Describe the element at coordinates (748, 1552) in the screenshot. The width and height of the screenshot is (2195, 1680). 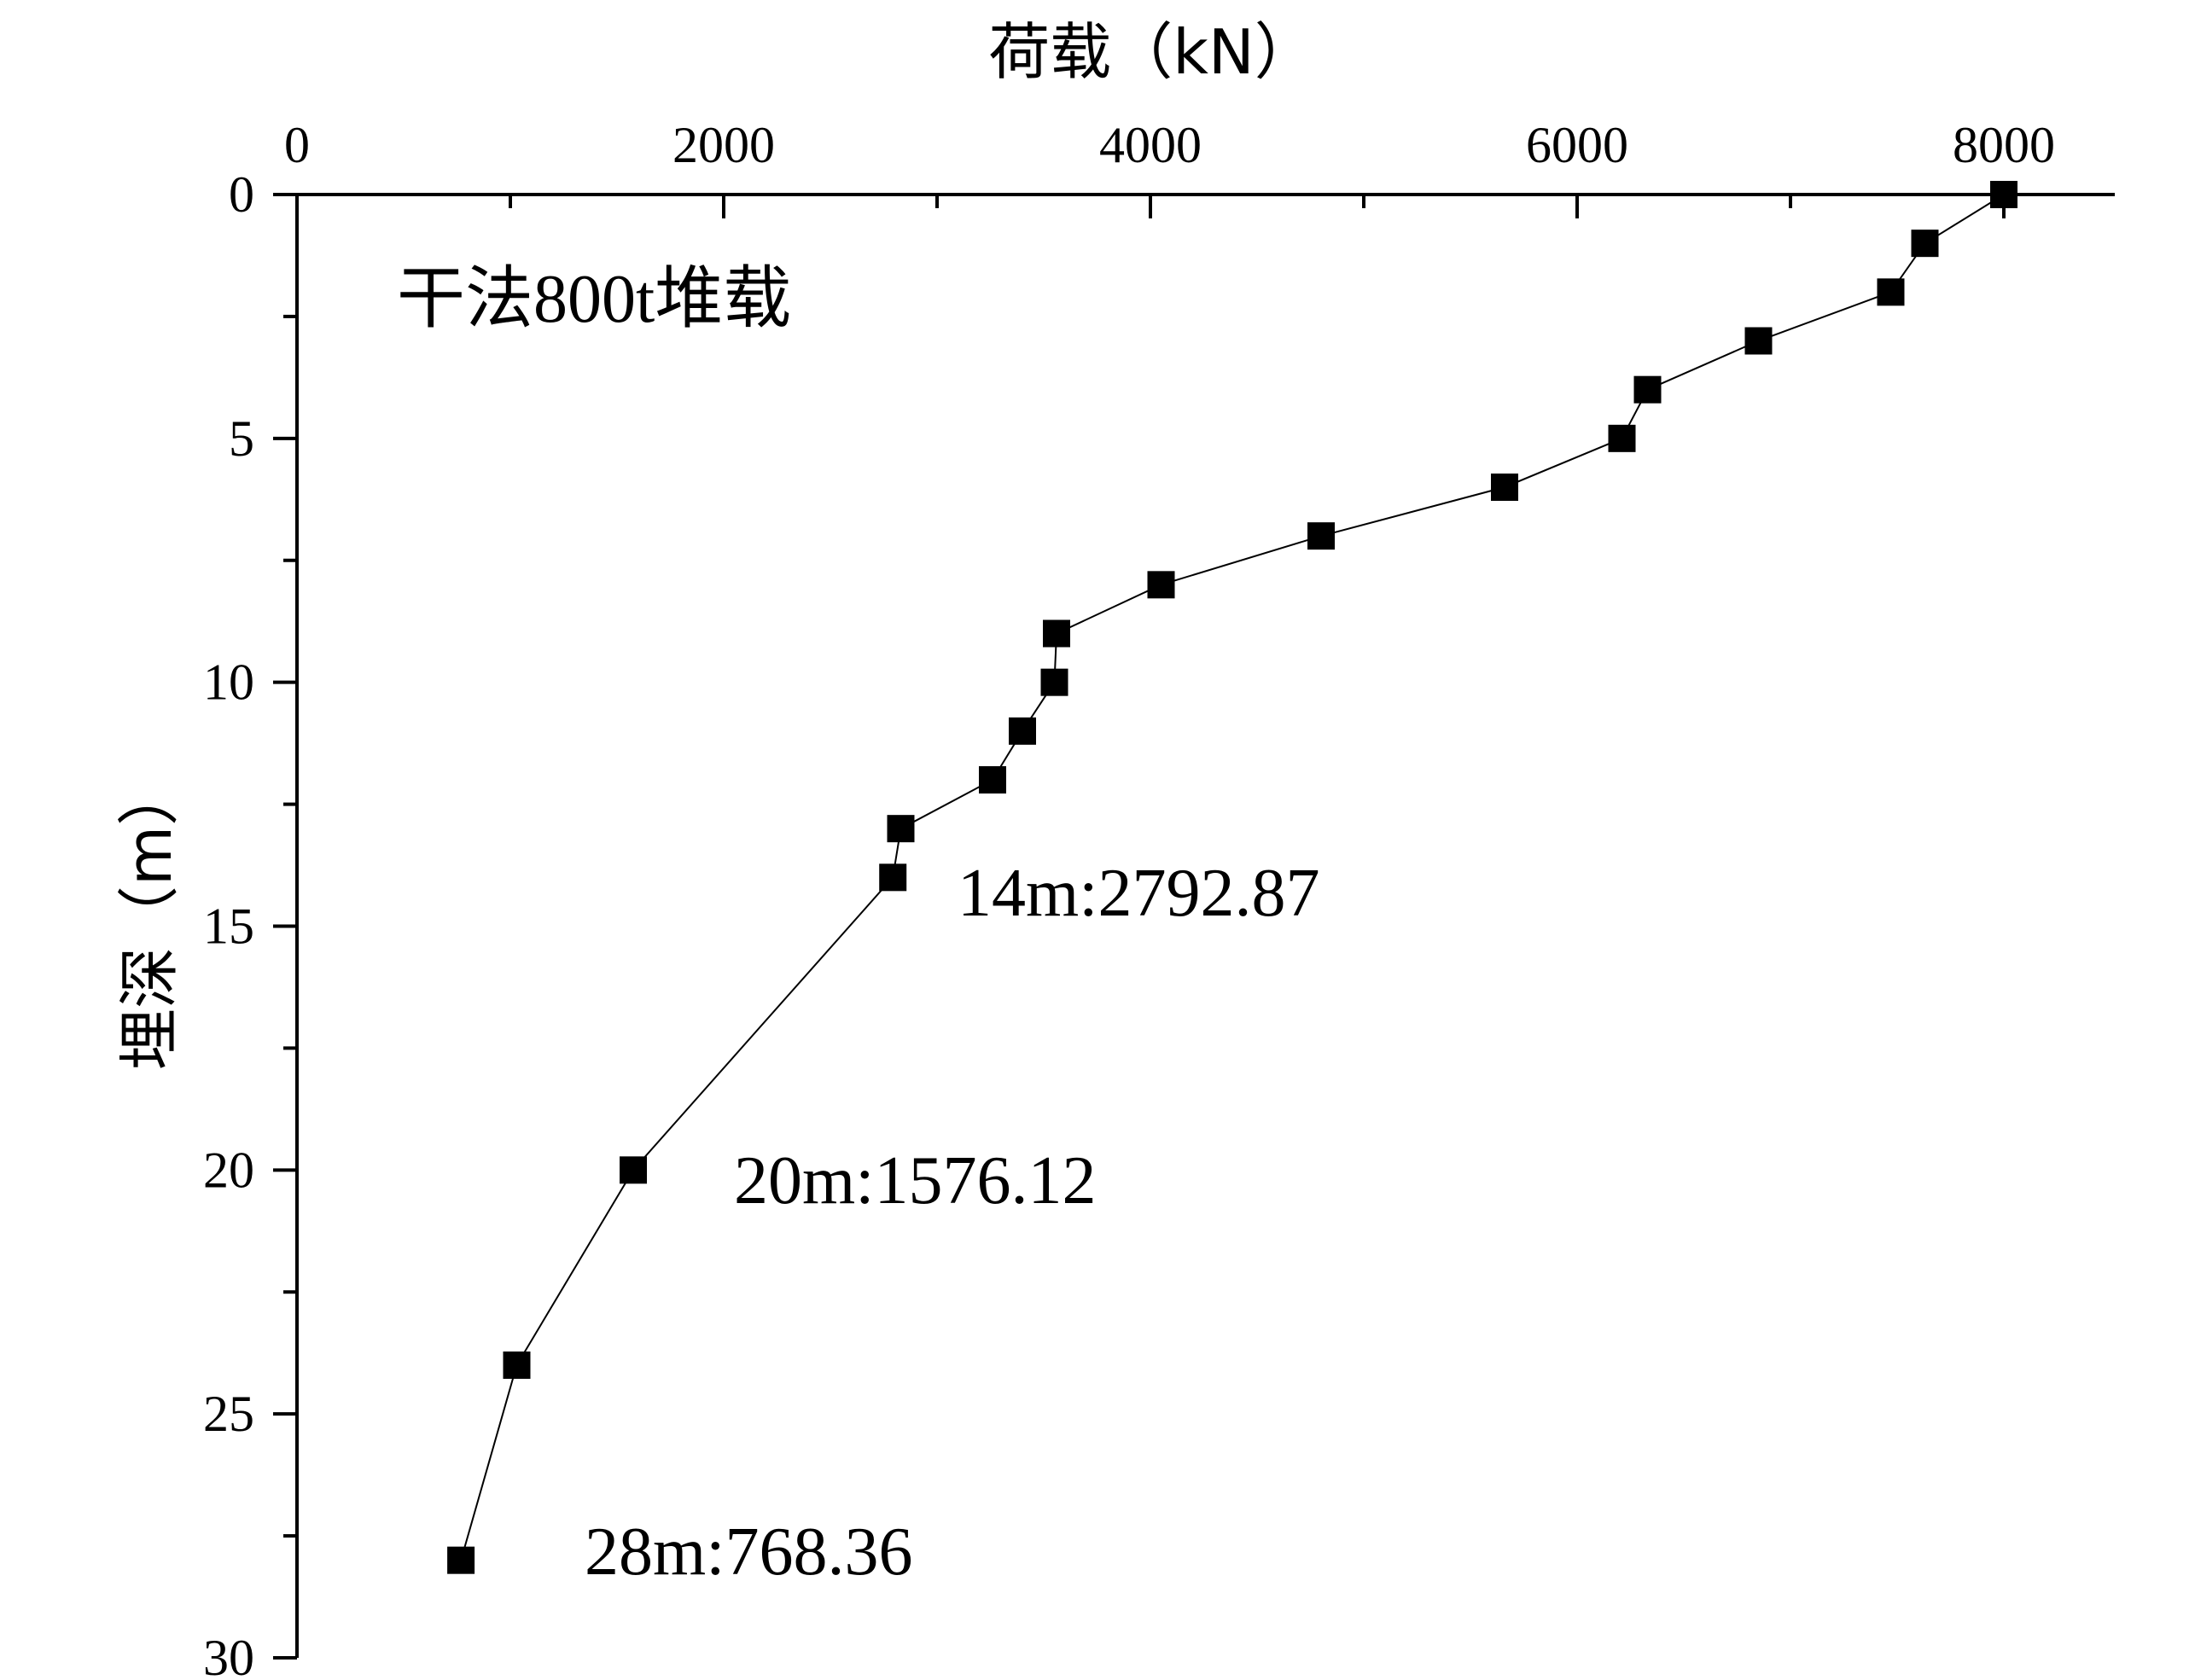
I see `data-label-28m: 28m:768.36` at that location.